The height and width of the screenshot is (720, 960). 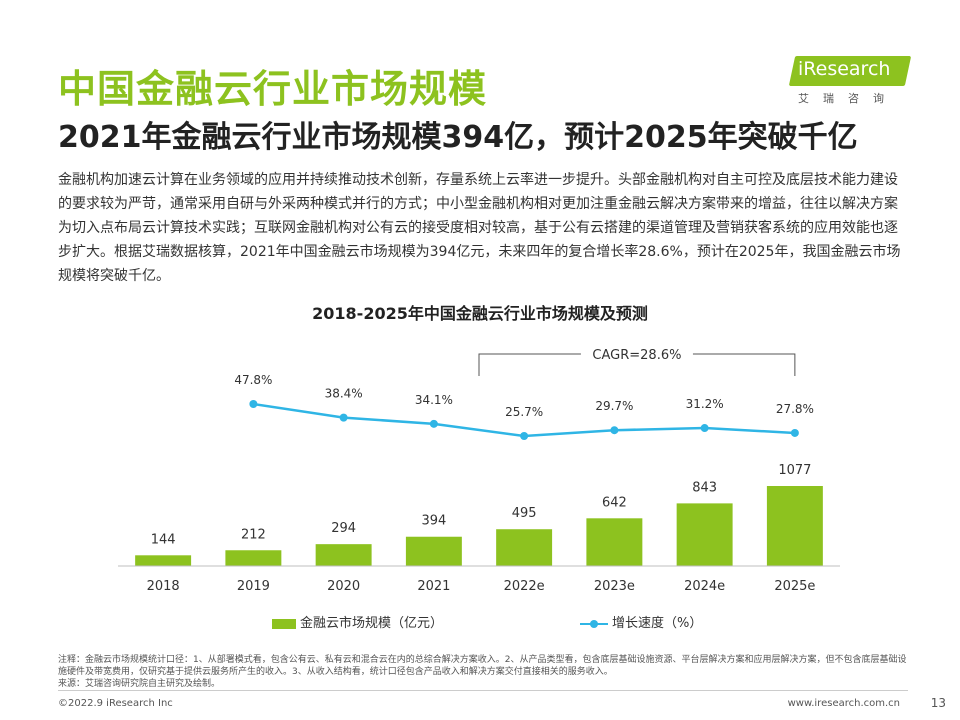 What do you see at coordinates (433, 586) in the screenshot?
I see `x-tick-label: 2021` at bounding box center [433, 586].